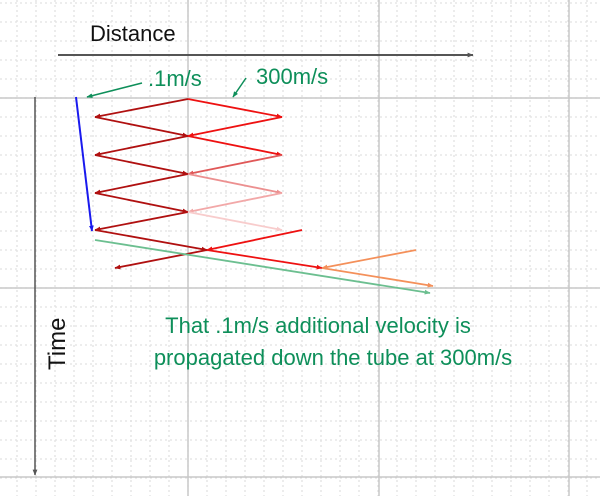  I want to click on y-axis-label: Time, so click(57, 344).